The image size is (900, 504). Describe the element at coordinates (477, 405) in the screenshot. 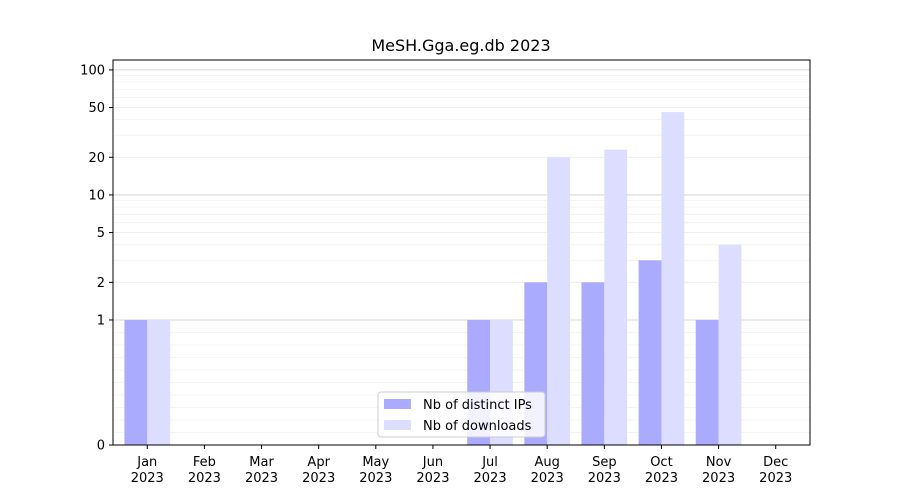

I see `legend-label: Nb of distinct IPs` at that location.